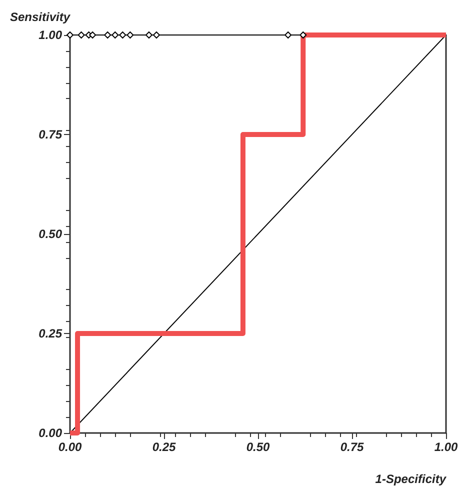 The width and height of the screenshot is (474, 491). I want to click on y-tick-label: 1.00, so click(50, 35).